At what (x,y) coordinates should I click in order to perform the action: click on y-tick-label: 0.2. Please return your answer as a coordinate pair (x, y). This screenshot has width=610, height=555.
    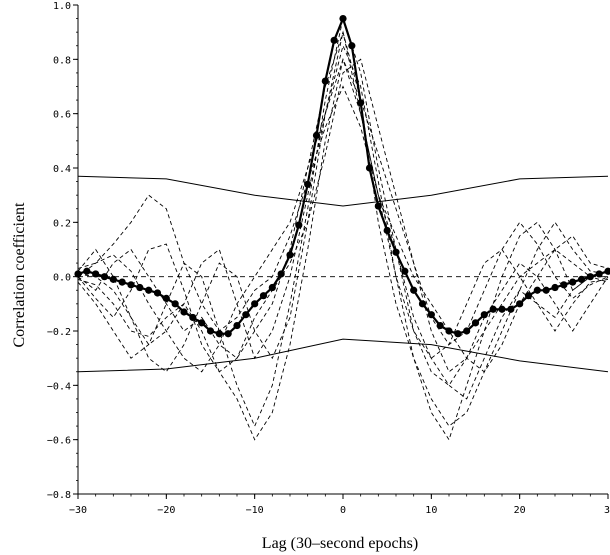
    Looking at the image, I should click on (62, 223).